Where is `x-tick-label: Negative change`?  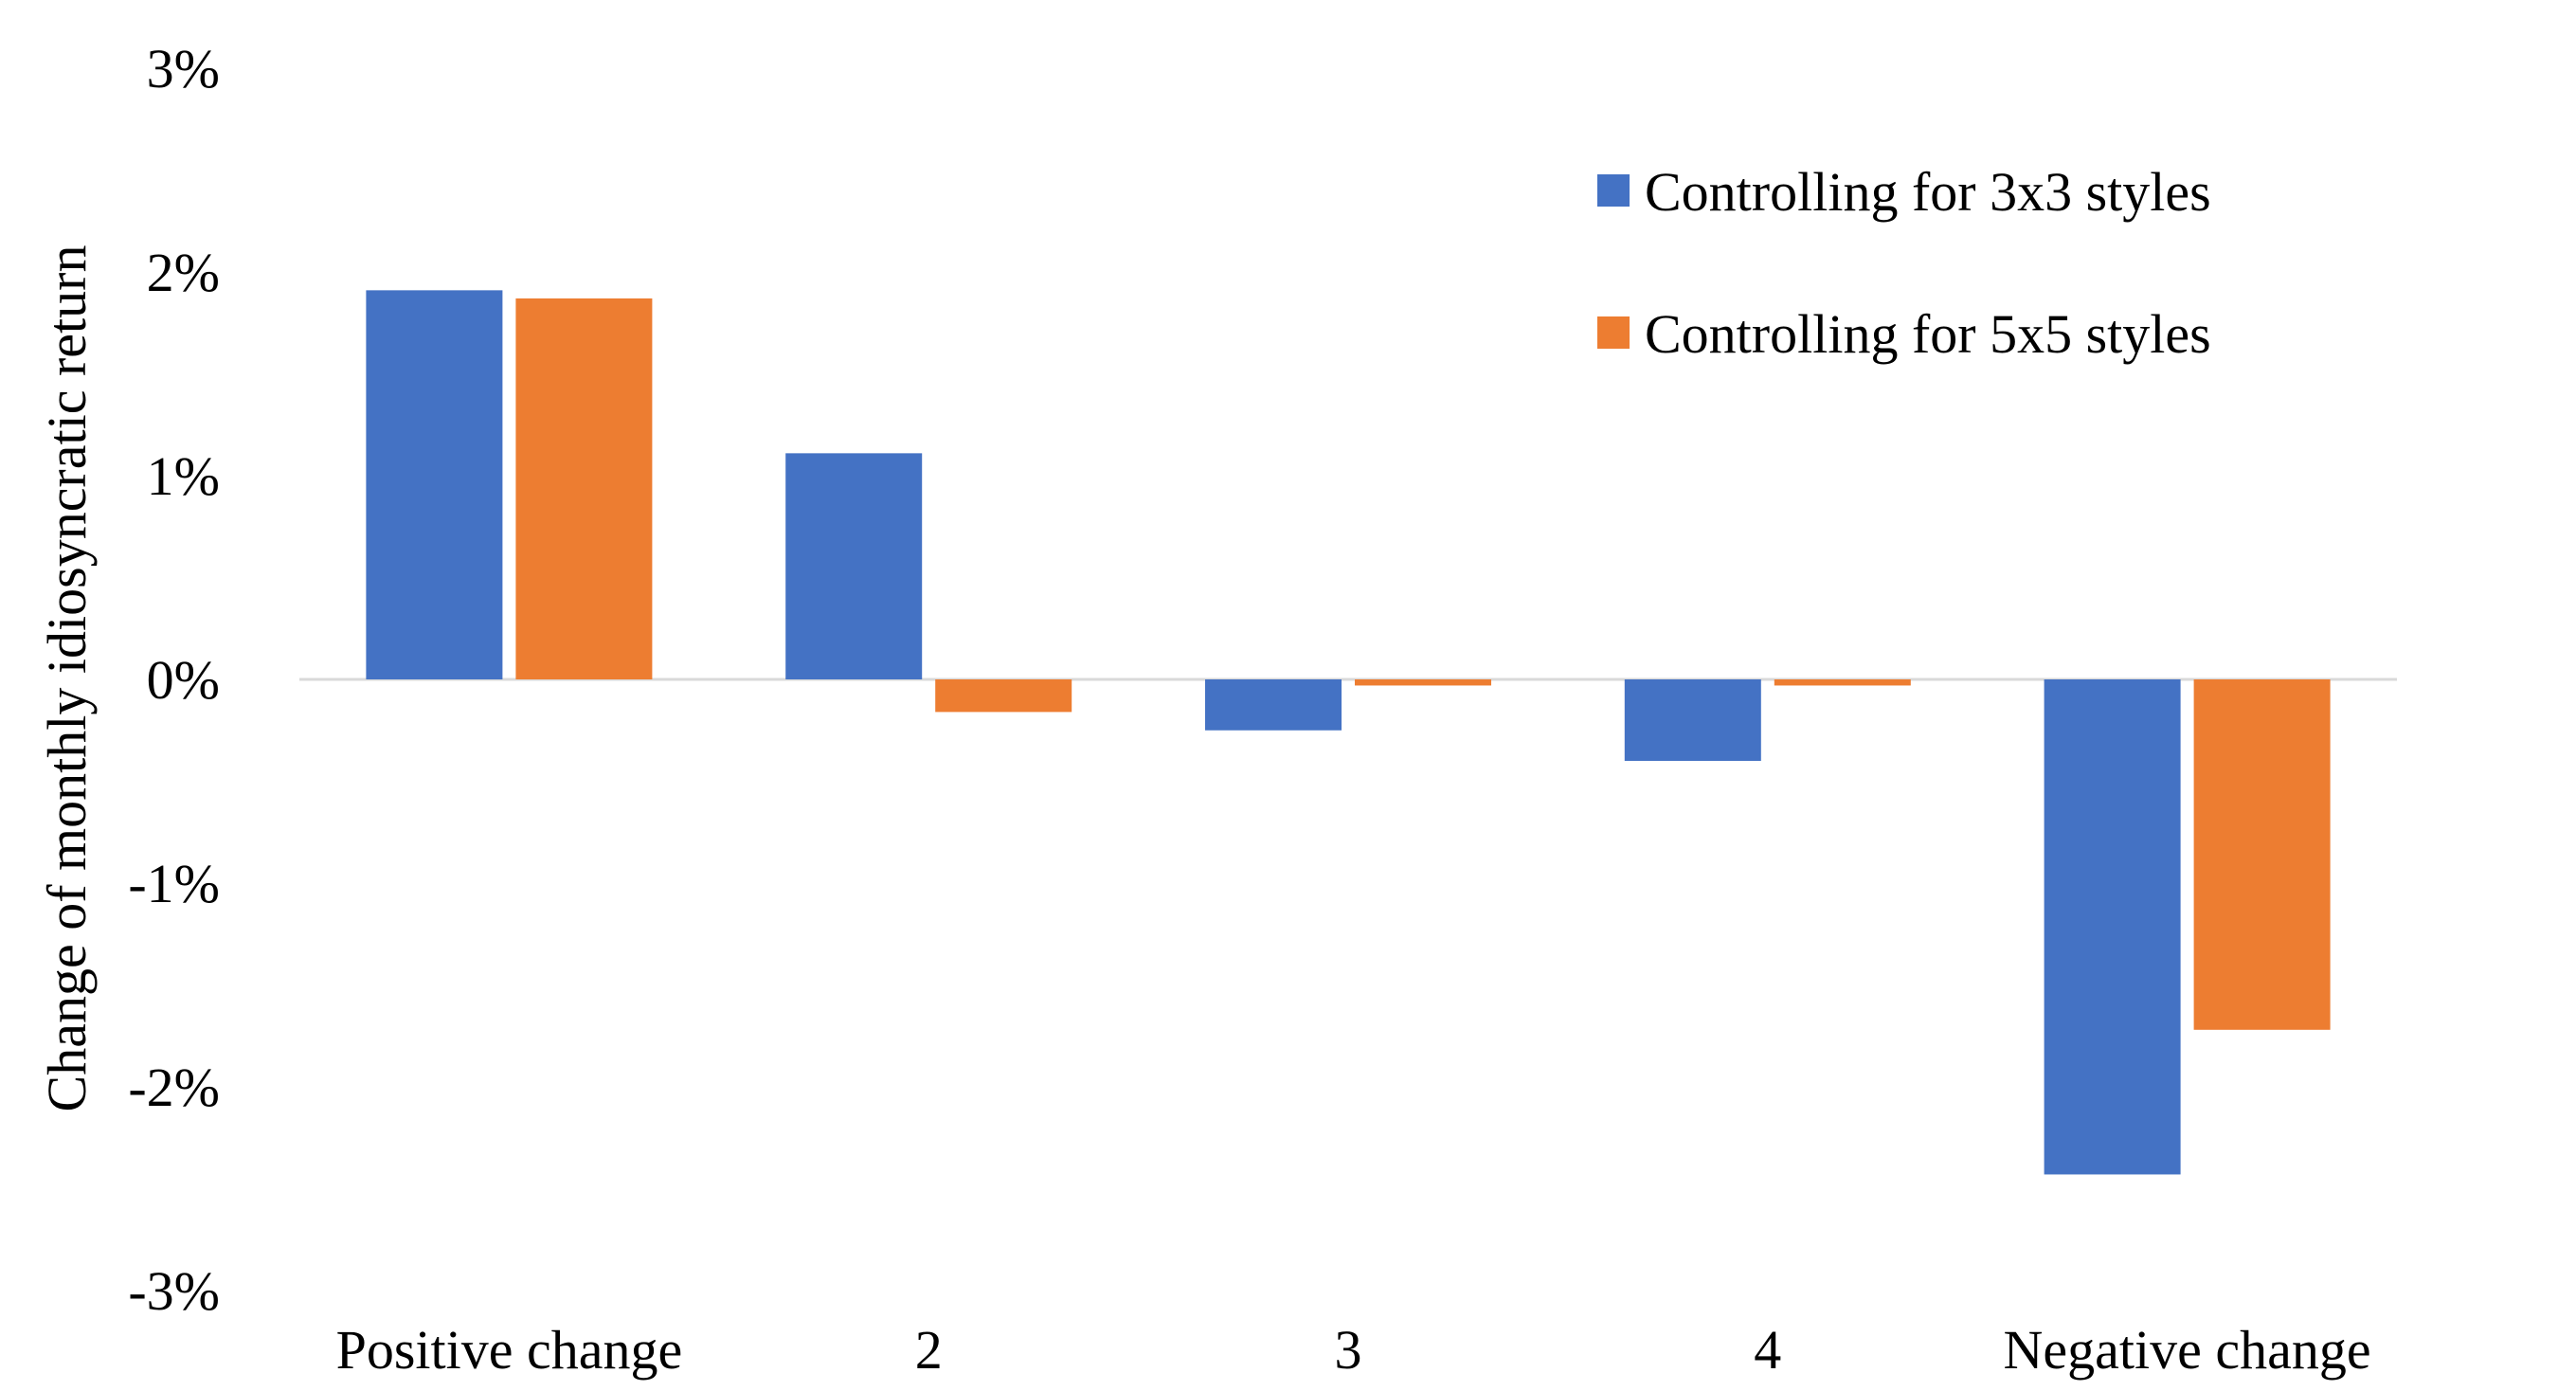
x-tick-label: Negative change is located at coordinates (2187, 1350).